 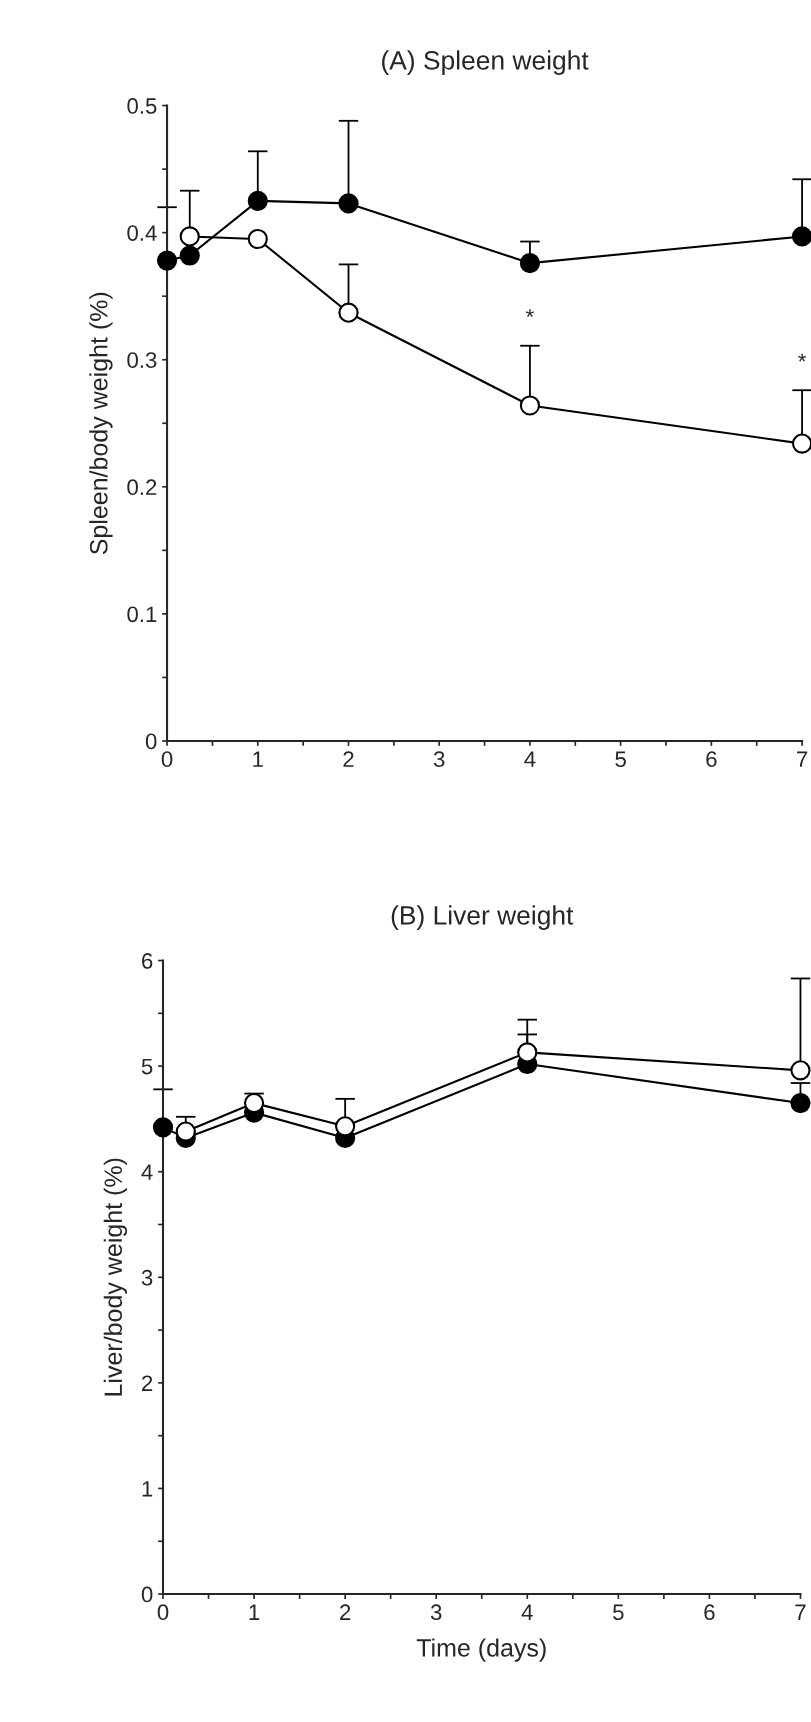 What do you see at coordinates (147, 961) in the screenshot?
I see `y-tick-label: 6` at bounding box center [147, 961].